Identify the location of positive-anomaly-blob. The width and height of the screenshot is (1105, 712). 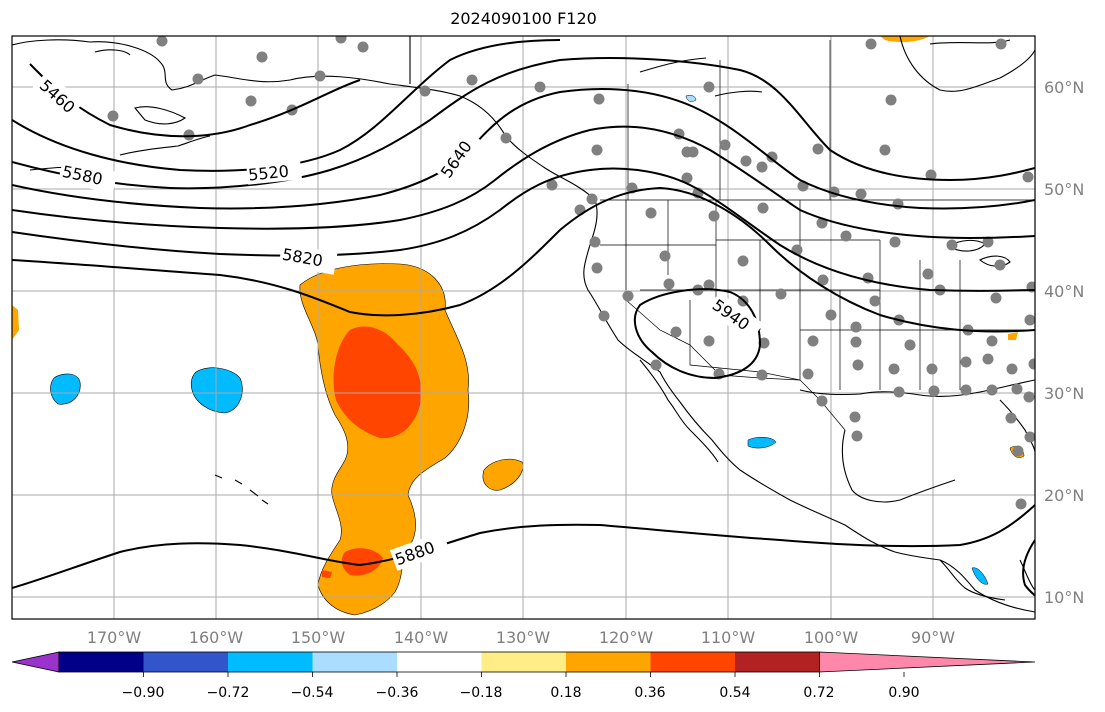
(503, 474).